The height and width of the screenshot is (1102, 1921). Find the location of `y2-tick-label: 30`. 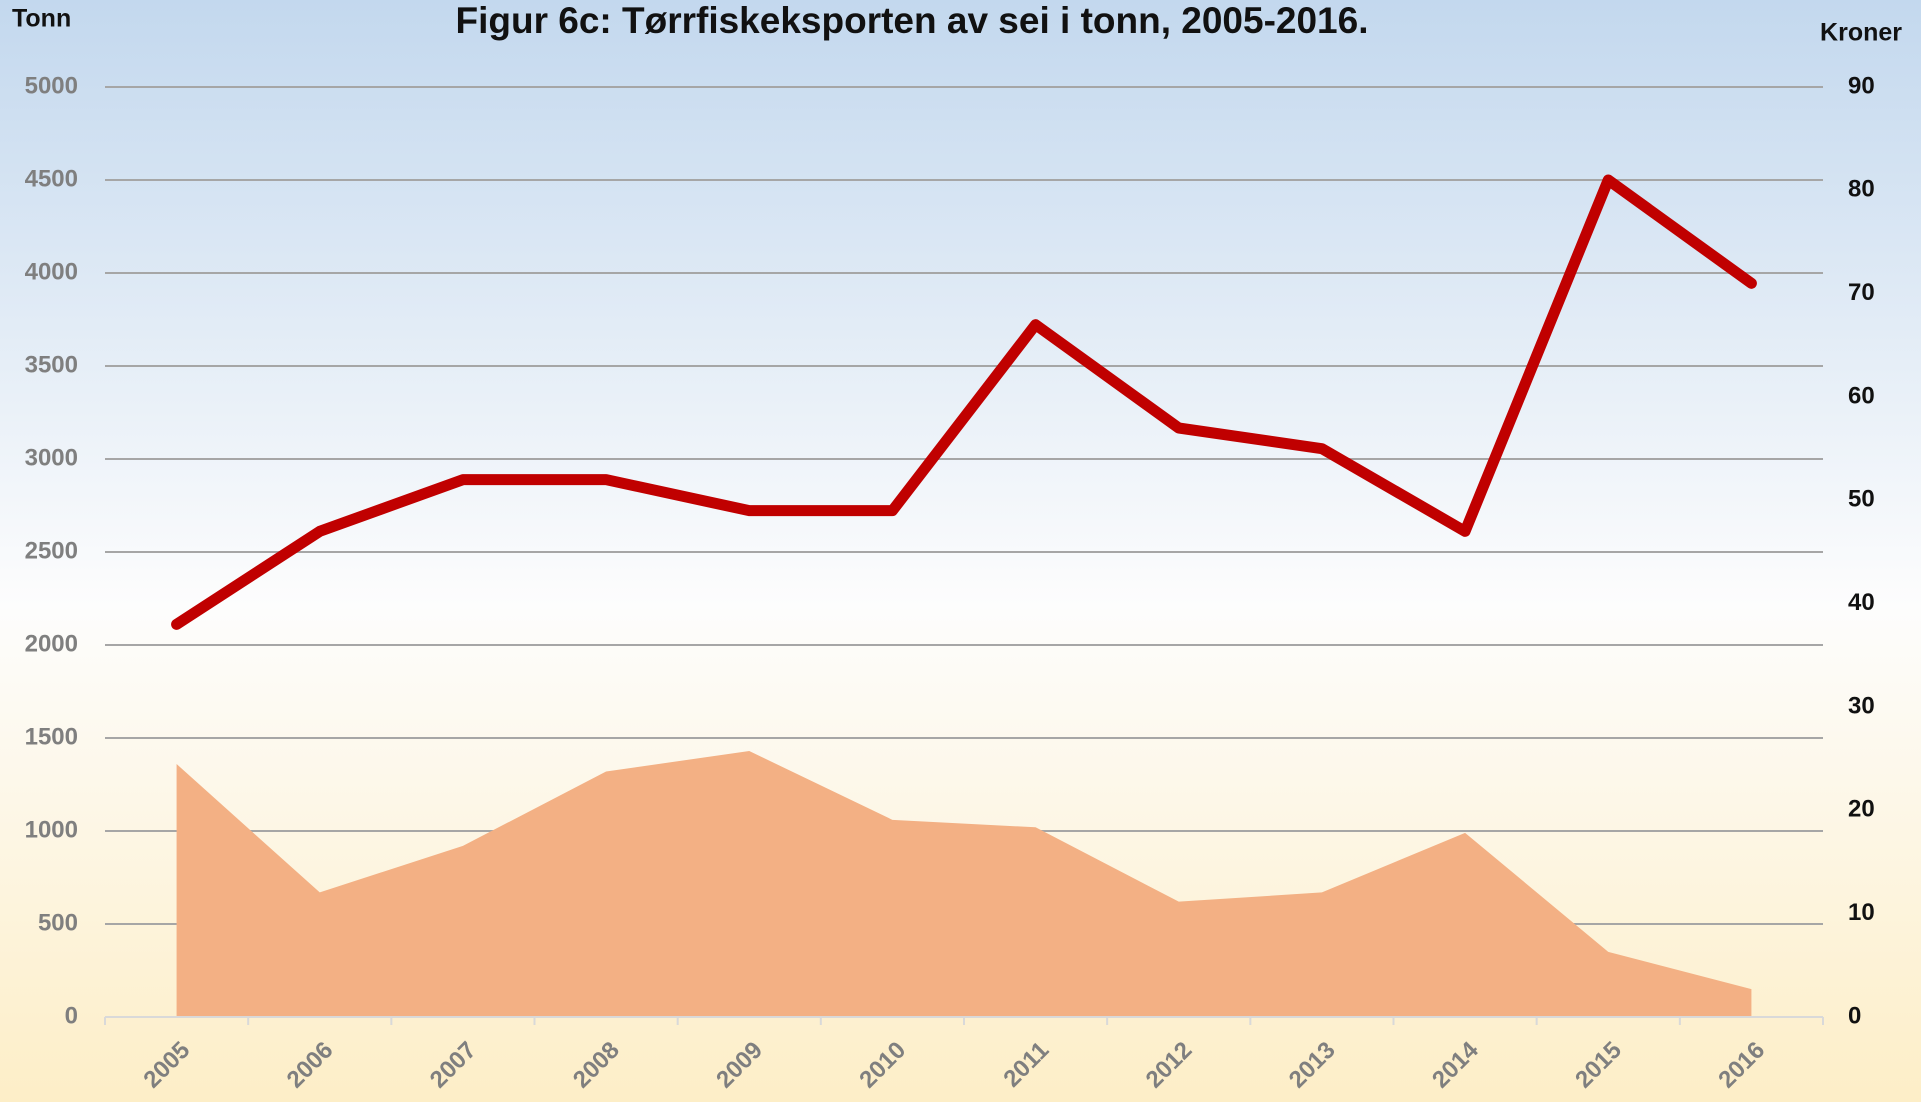

y2-tick-label: 30 is located at coordinates (1861, 705).